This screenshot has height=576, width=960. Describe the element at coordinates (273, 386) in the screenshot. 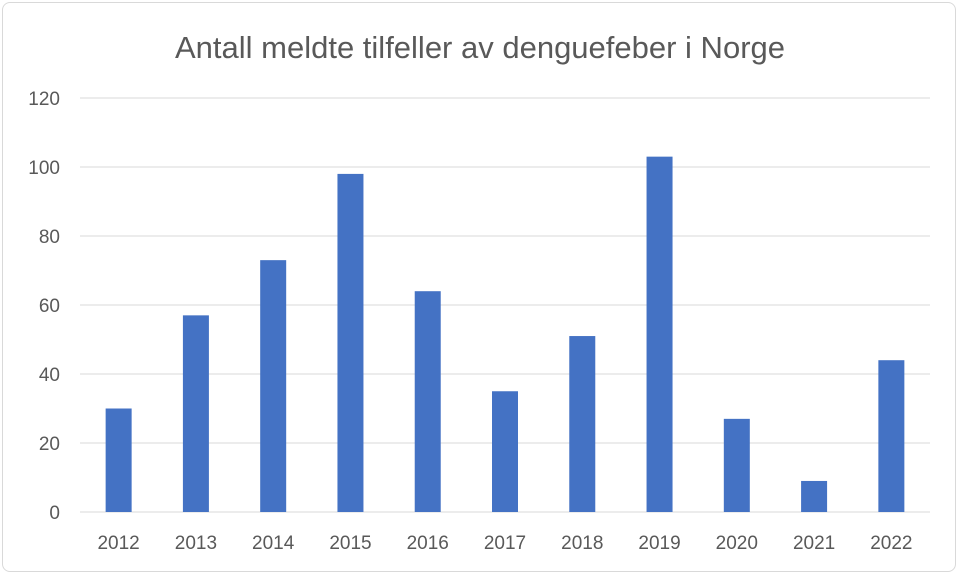

I see `bar-2014` at that location.